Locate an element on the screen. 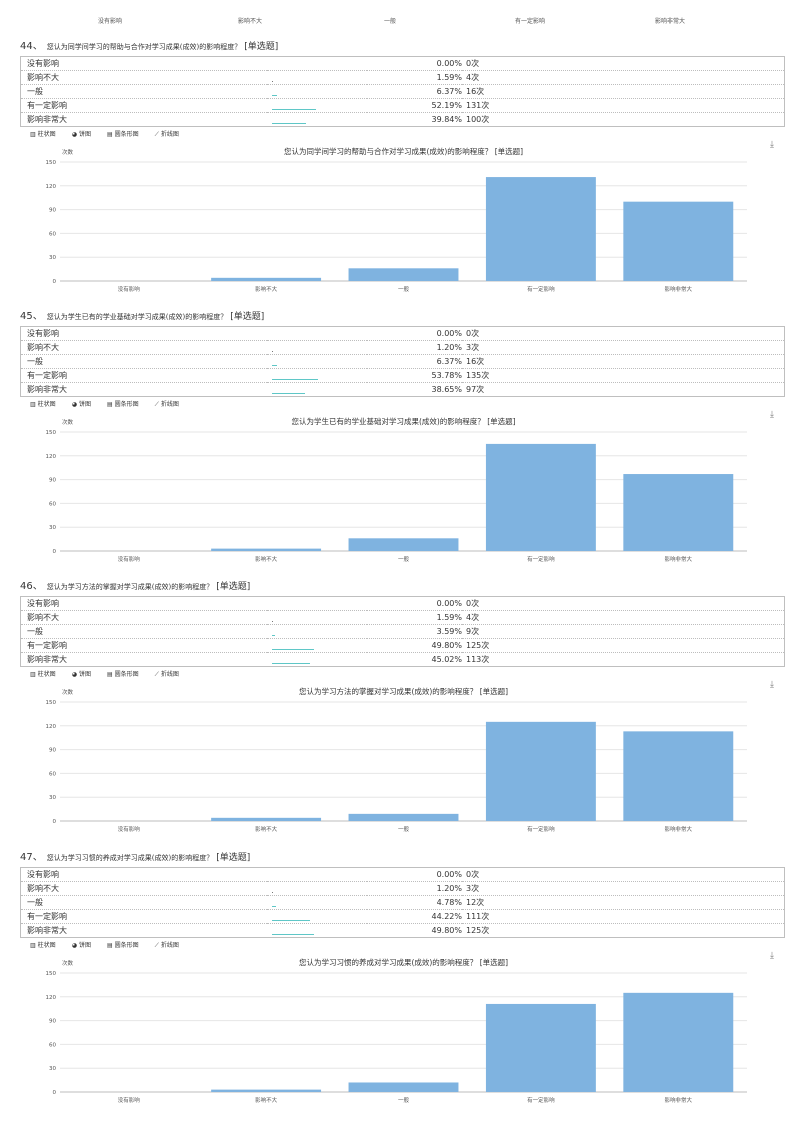  question-type-tag: [单选题] is located at coordinates (233, 858).